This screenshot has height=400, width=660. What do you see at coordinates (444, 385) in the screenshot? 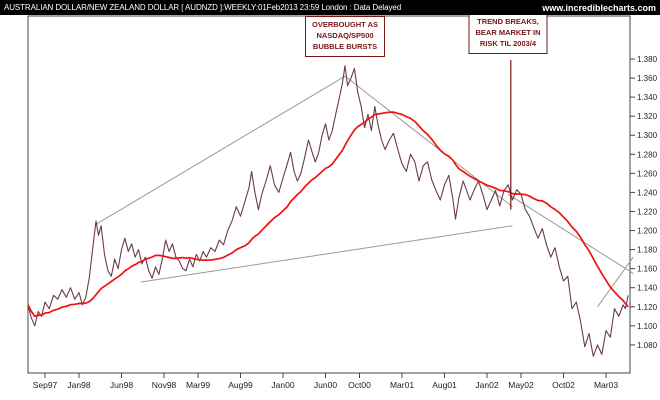
I see `svg-text: Aug01` at bounding box center [444, 385].